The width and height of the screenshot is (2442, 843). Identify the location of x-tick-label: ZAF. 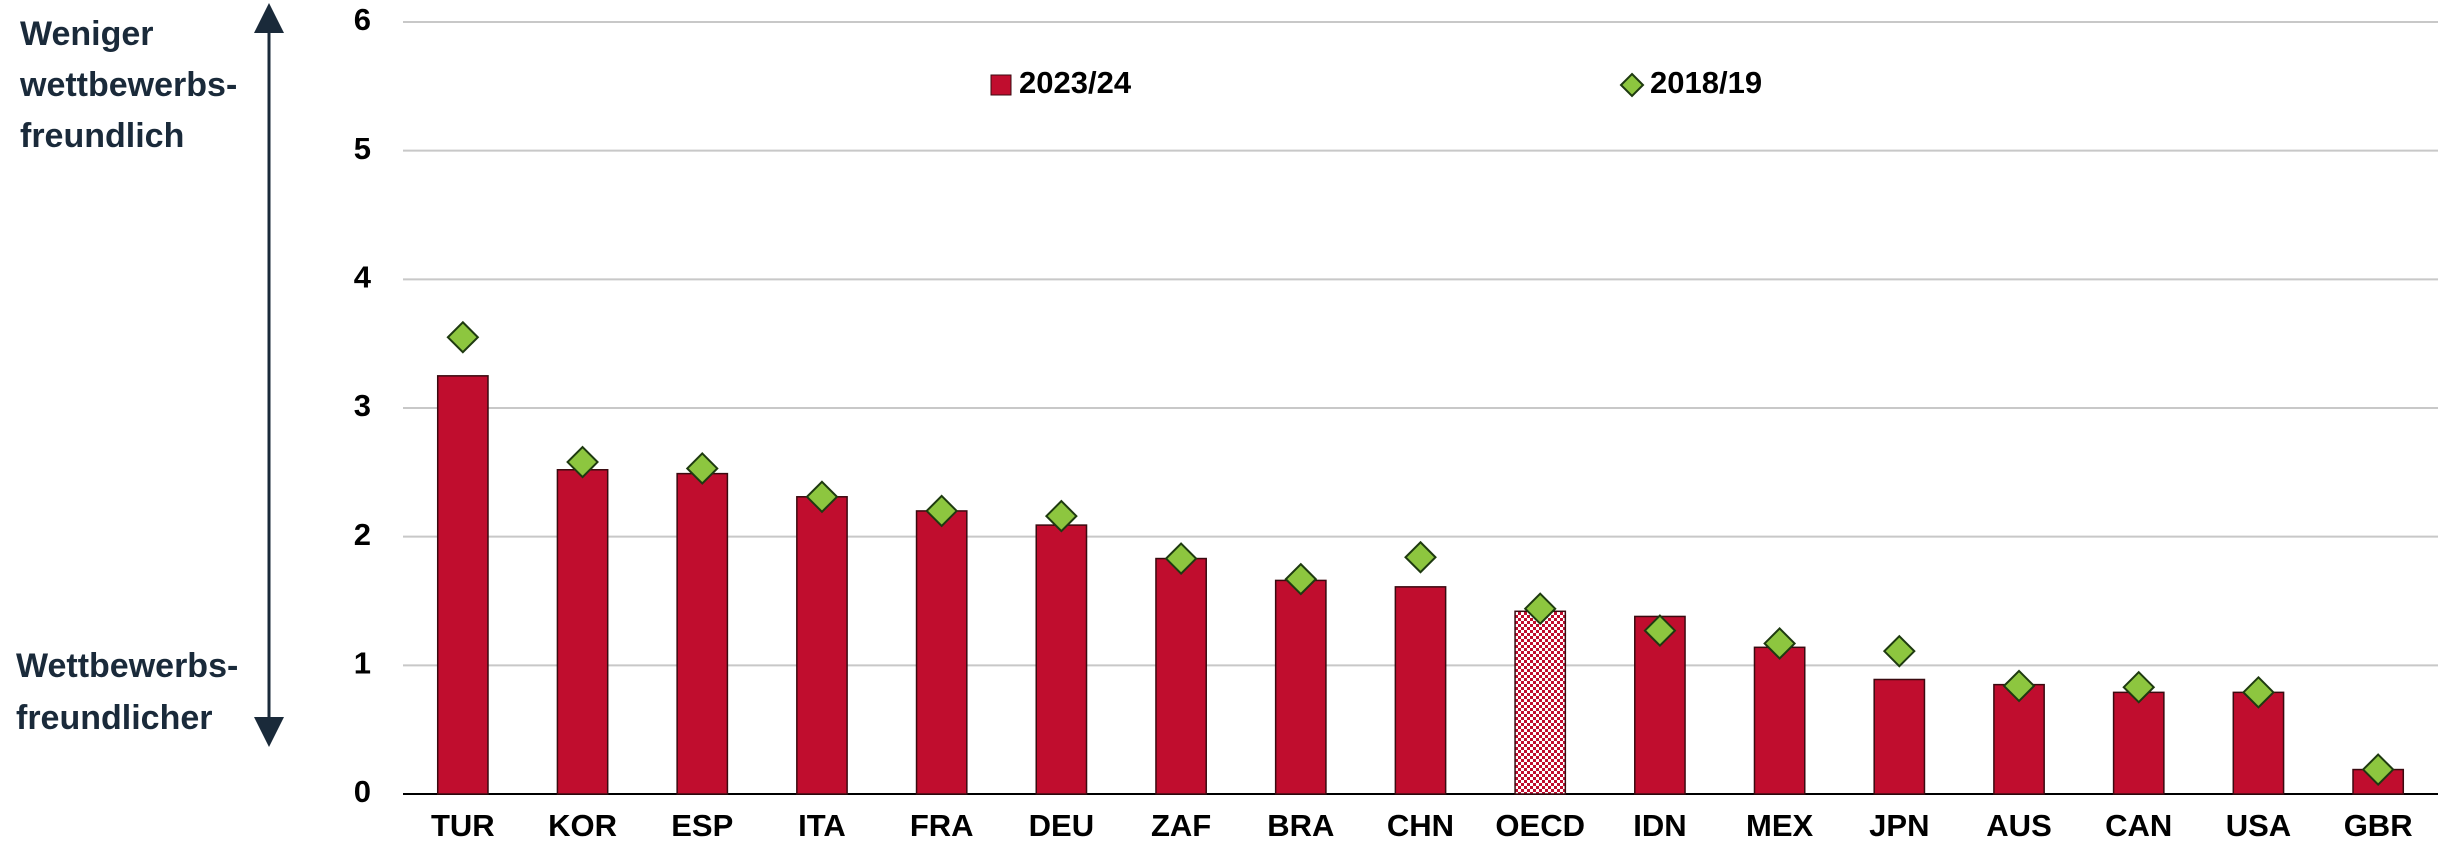
(1181, 825).